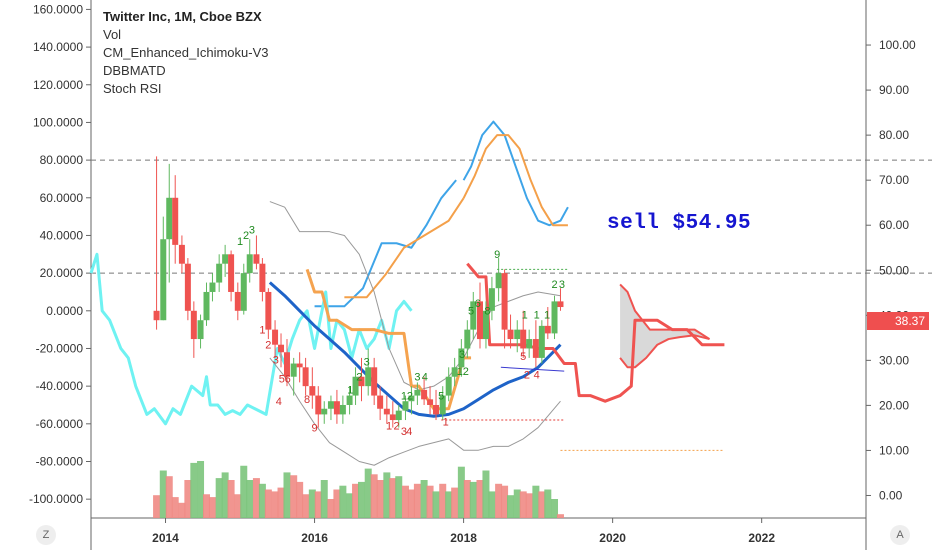 The width and height of the screenshot is (932, 550). I want to click on x-tick-label: 2014, so click(165, 538).